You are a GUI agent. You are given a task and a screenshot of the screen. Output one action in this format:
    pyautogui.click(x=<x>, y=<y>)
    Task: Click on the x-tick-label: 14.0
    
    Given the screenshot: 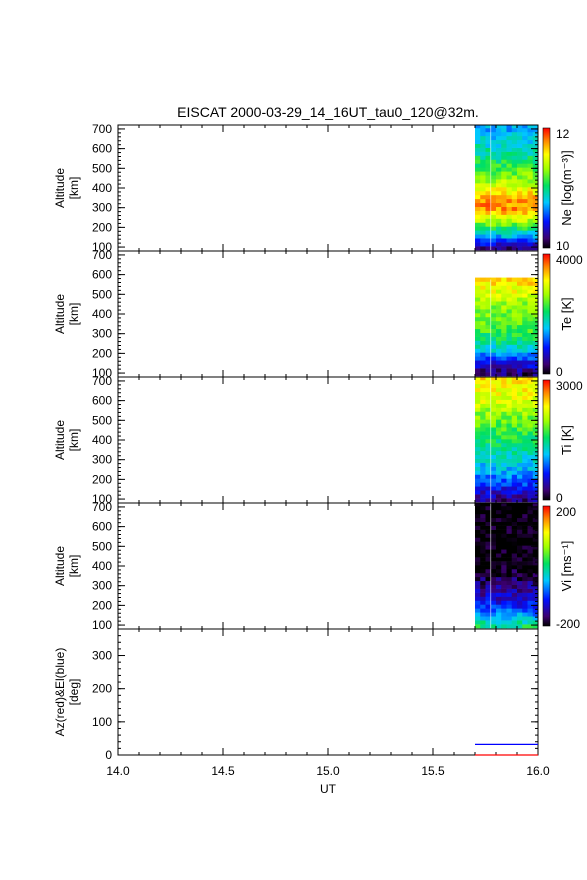 What is the action you would take?
    pyautogui.click(x=118, y=771)
    